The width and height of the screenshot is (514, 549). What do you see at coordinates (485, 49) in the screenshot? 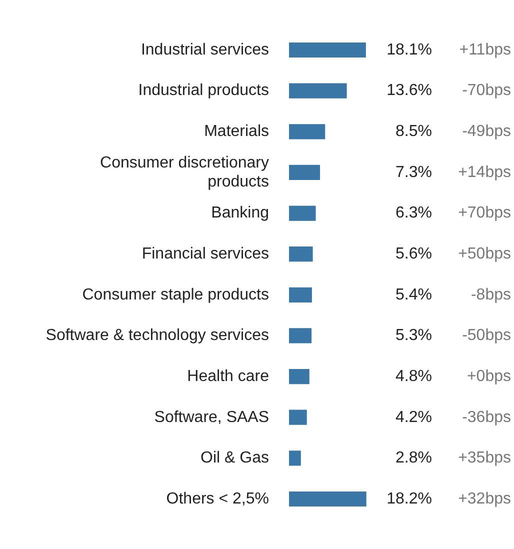
I see `text: +11bps` at bounding box center [485, 49].